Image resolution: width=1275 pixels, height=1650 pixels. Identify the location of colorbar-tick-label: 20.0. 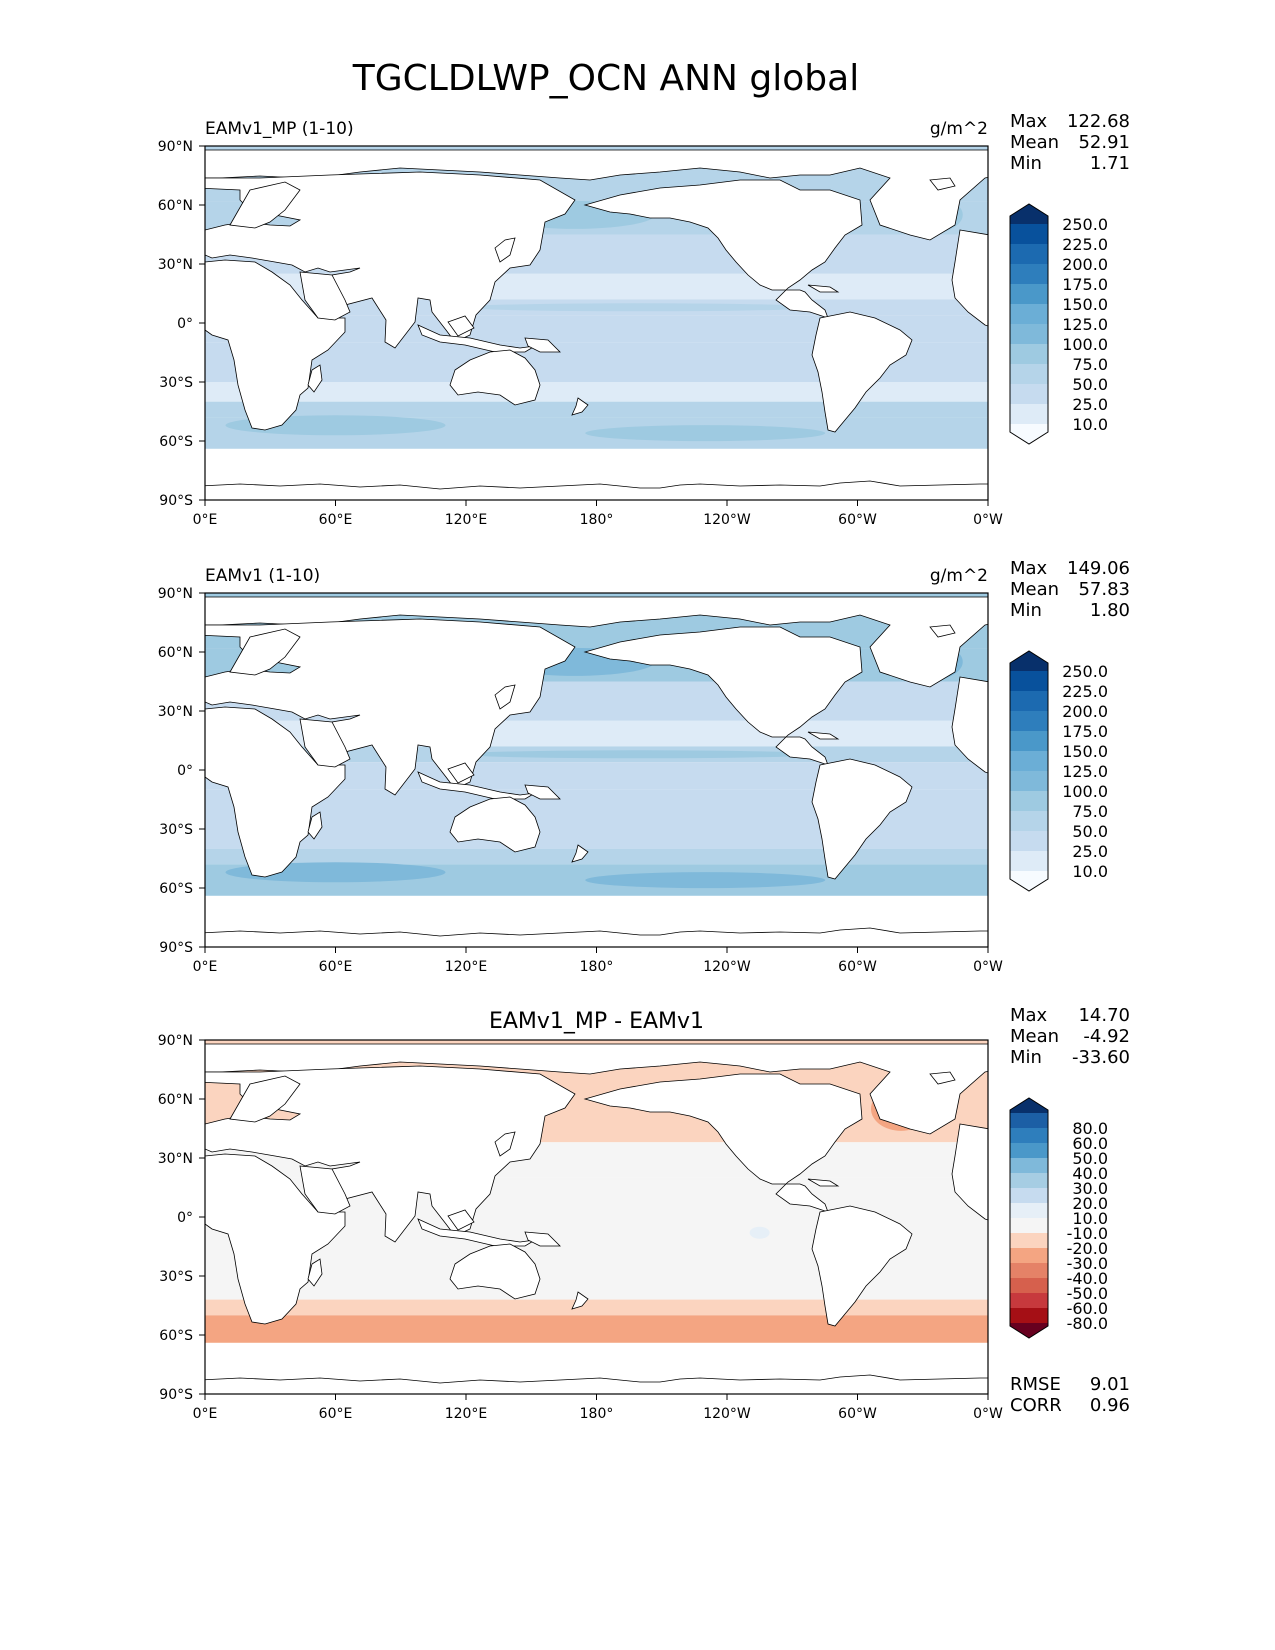
(1090, 1203).